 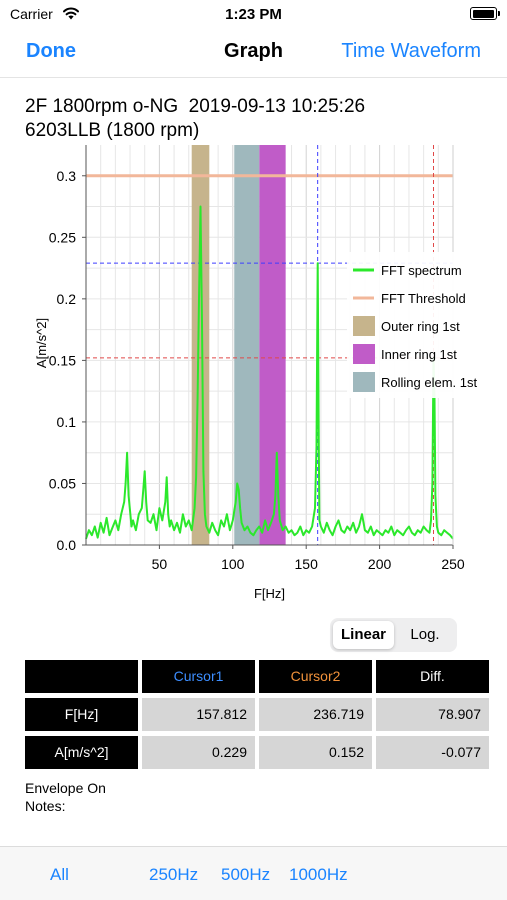 I want to click on range-selector: All 250Hz 500Hz 1000Hz, so click(x=253, y=873).